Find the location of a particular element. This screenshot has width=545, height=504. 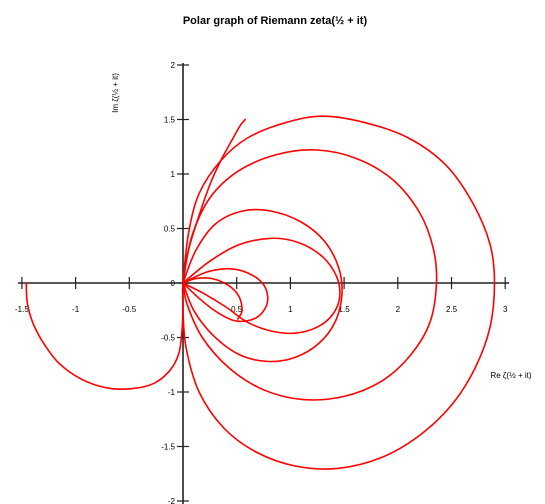

y-tick-label: -2 is located at coordinates (172, 500).